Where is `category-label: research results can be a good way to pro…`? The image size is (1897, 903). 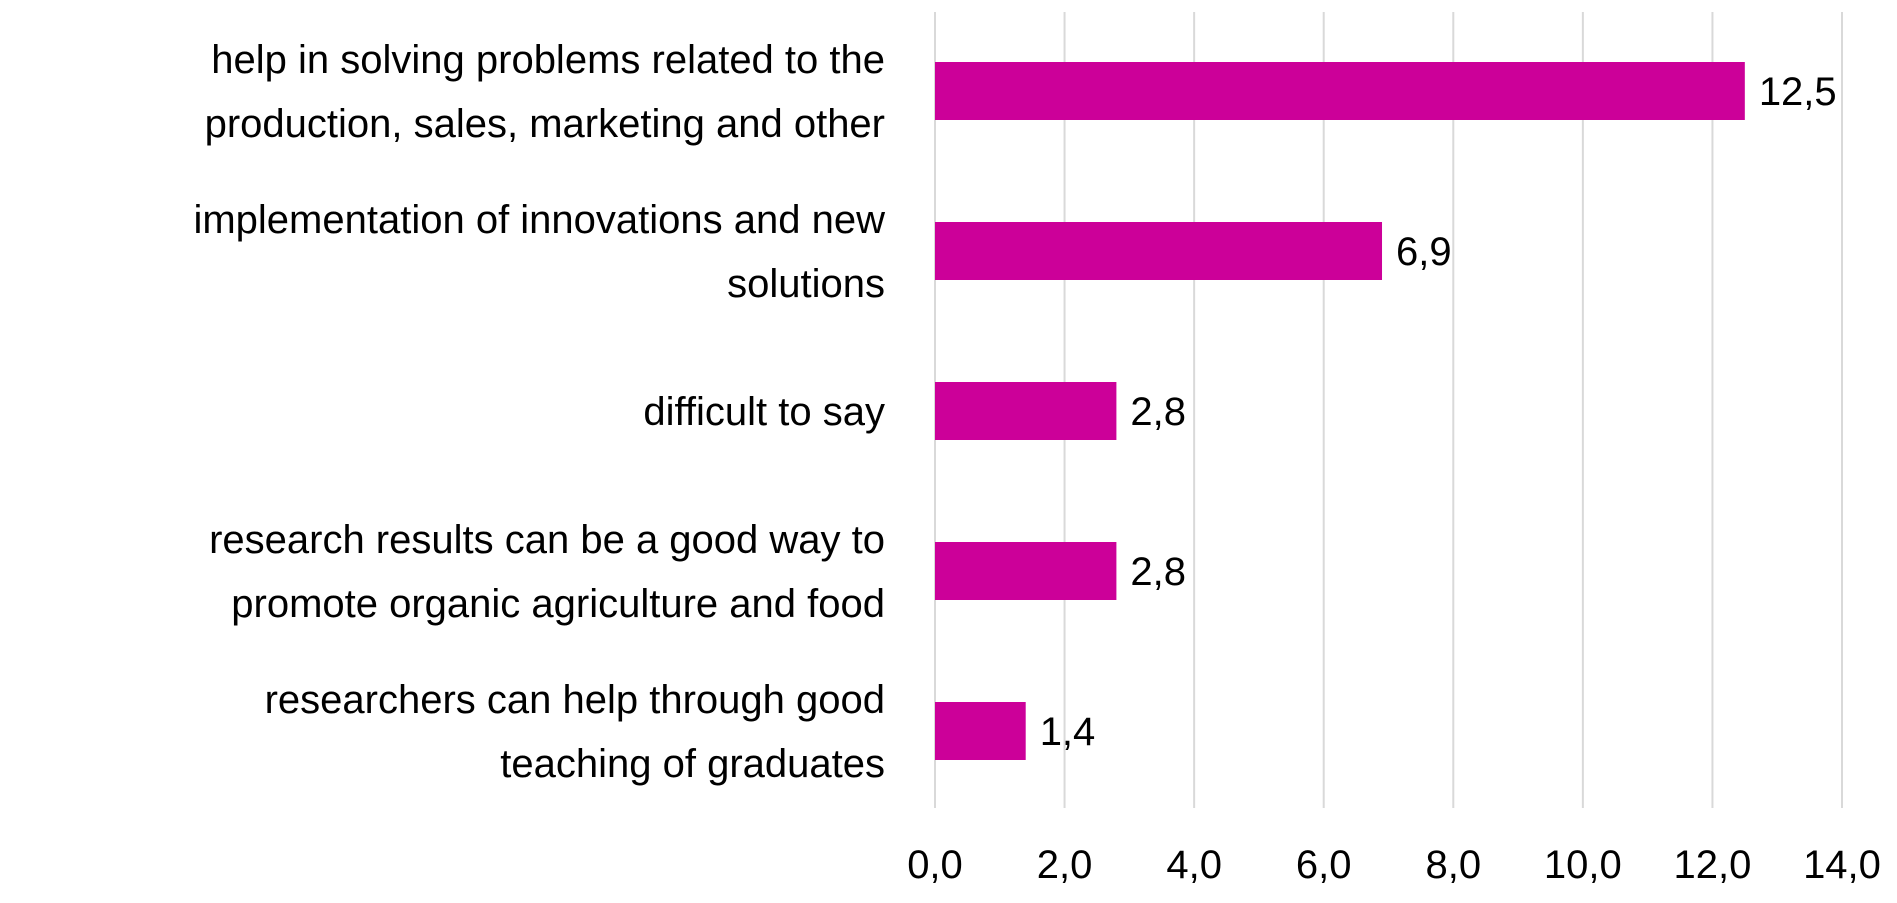 category-label: research results can be a good way to pro… is located at coordinates (547, 572).